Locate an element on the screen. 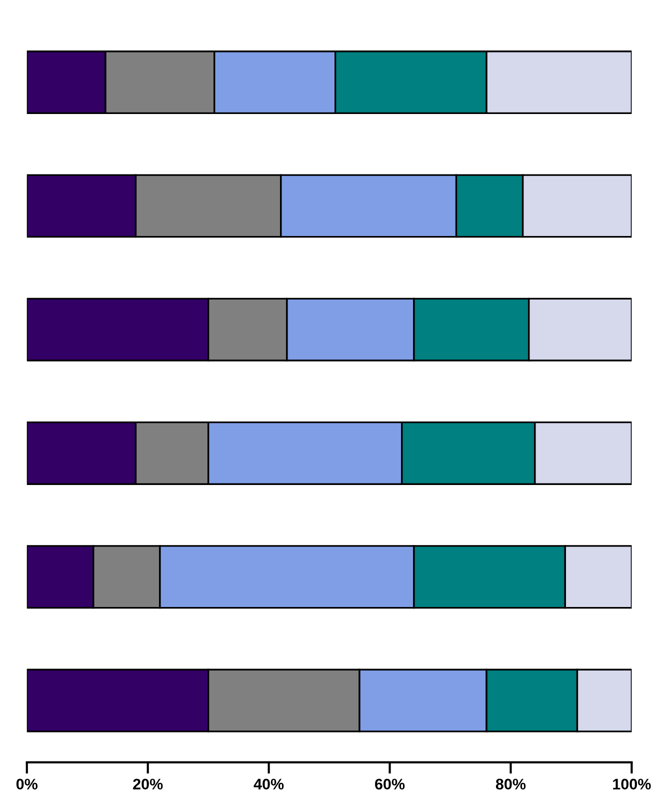 The width and height of the screenshot is (672, 811). x-tick-label: 100% is located at coordinates (632, 784).